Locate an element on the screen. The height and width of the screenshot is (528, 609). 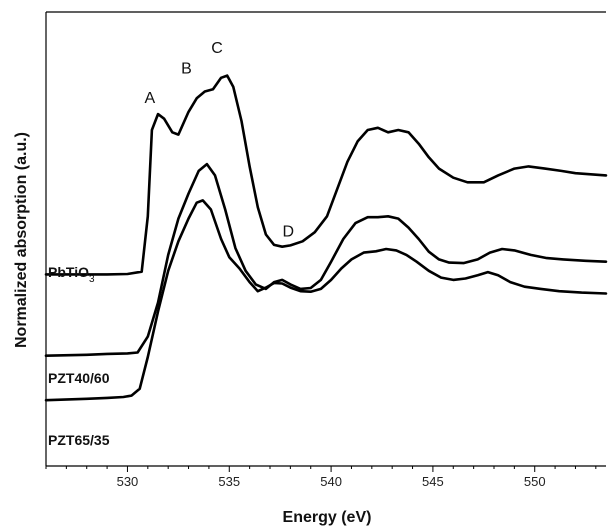
peak-label-b: B is located at coordinates (186, 68).